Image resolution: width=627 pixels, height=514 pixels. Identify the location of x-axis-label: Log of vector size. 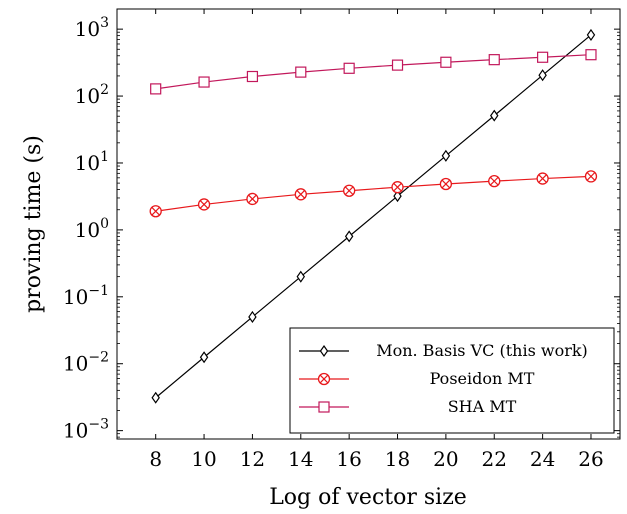
(368, 497).